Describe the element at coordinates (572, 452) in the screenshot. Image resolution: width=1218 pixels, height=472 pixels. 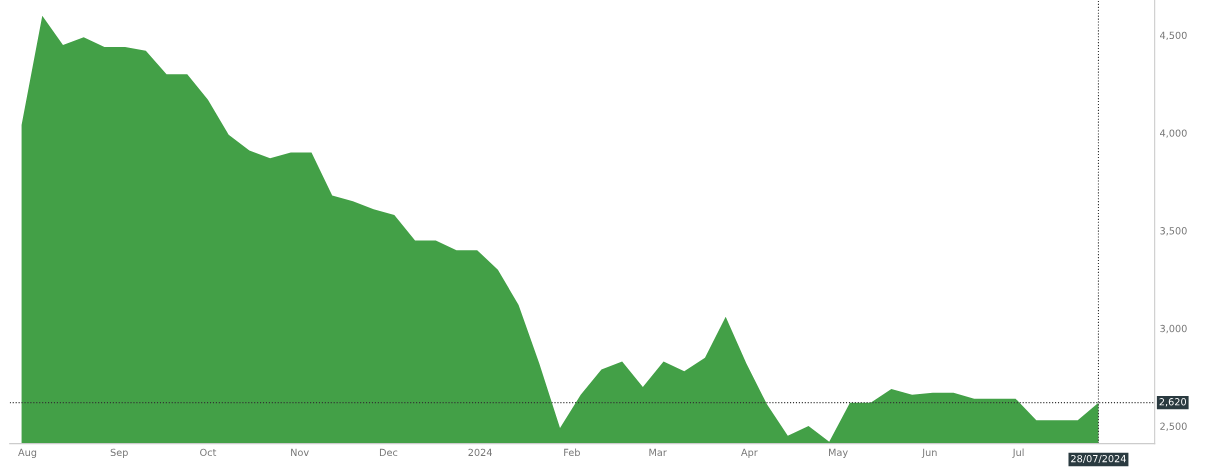
I see `x-tick-label: Feb` at that location.